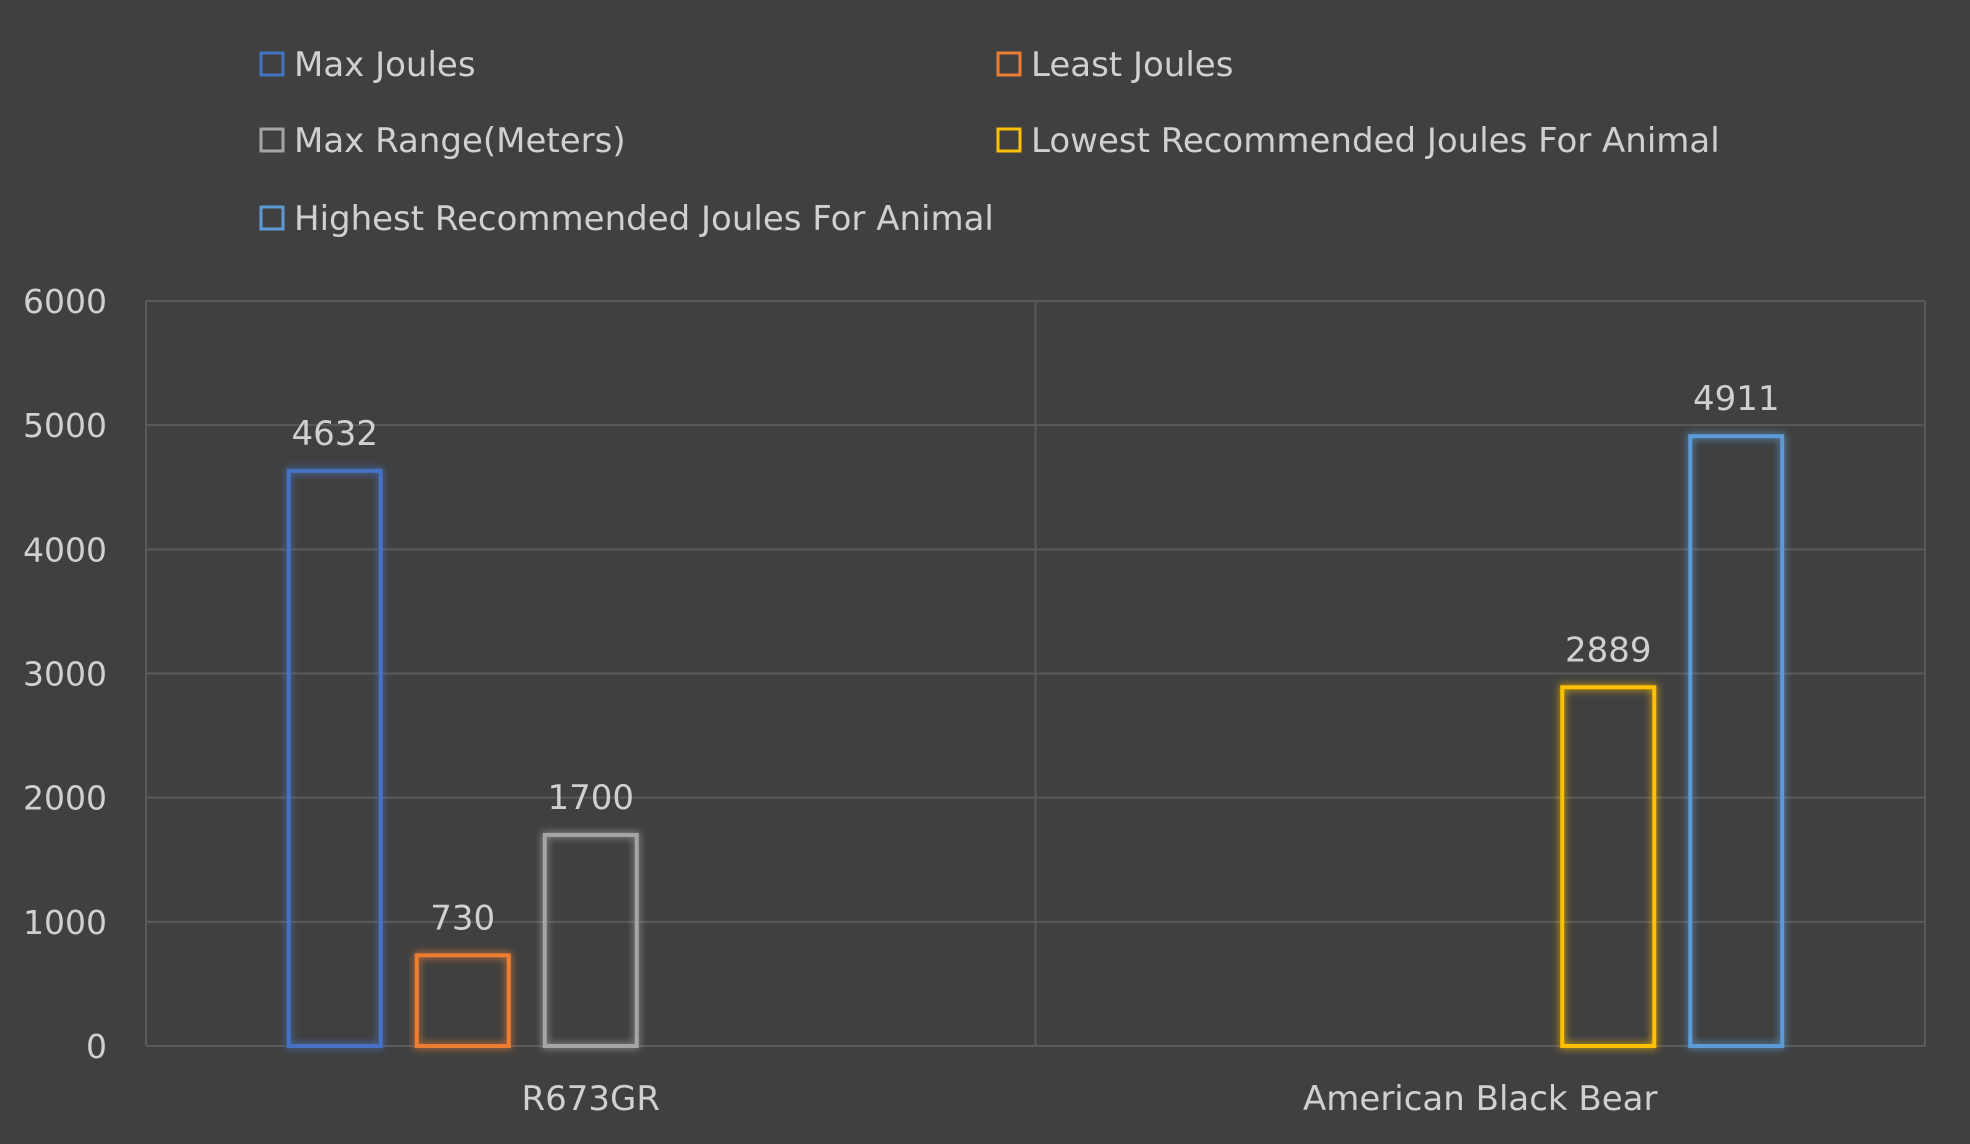 The height and width of the screenshot is (1144, 1970). Describe the element at coordinates (96, 1046) in the screenshot. I see `y-tick-label-0: 0` at that location.